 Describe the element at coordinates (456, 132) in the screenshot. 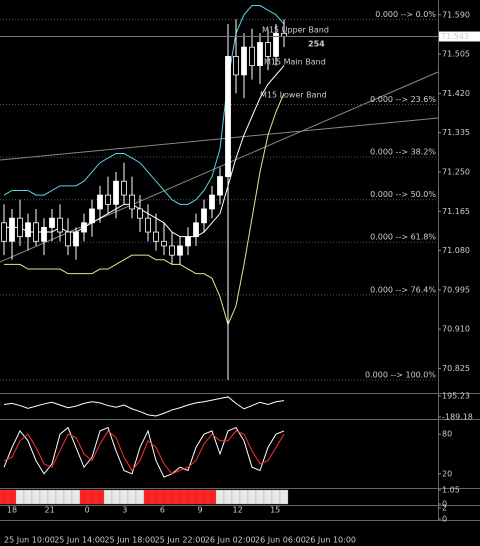

I see `y-tick-label: 71.335` at that location.